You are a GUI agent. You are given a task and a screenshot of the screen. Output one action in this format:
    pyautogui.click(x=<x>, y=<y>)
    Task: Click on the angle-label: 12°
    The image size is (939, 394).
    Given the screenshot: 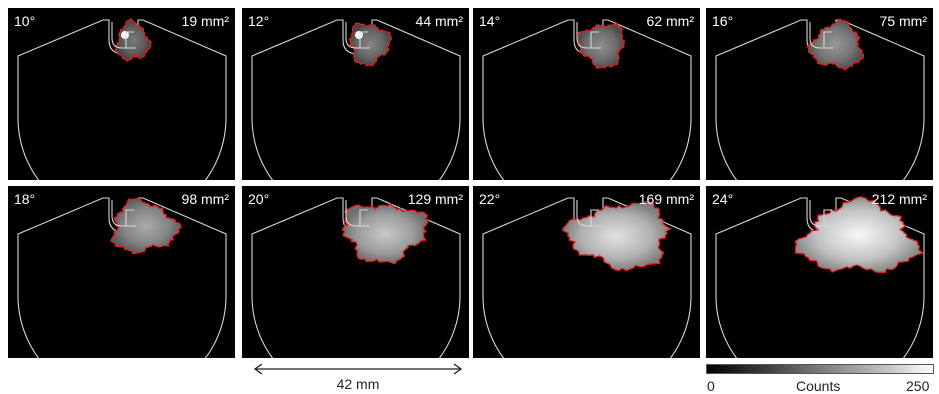 What is the action you would take?
    pyautogui.click(x=259, y=21)
    